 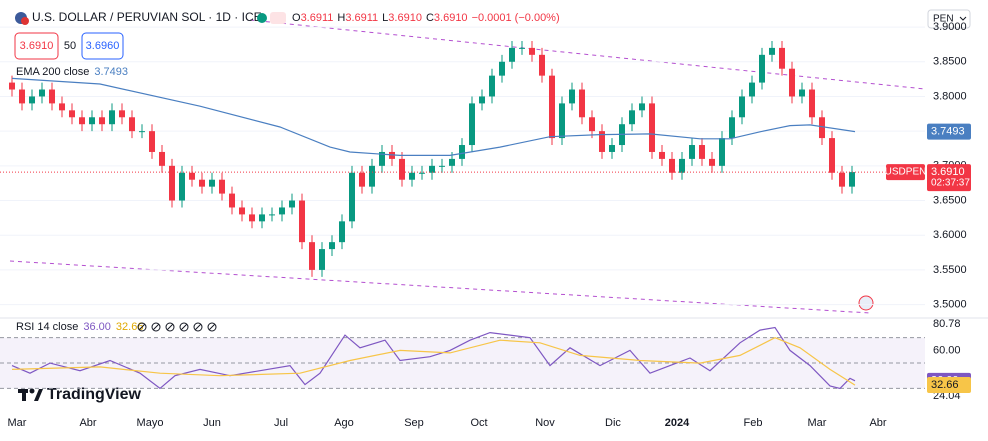 I want to click on hidden-values-icons, so click(x=177, y=327).